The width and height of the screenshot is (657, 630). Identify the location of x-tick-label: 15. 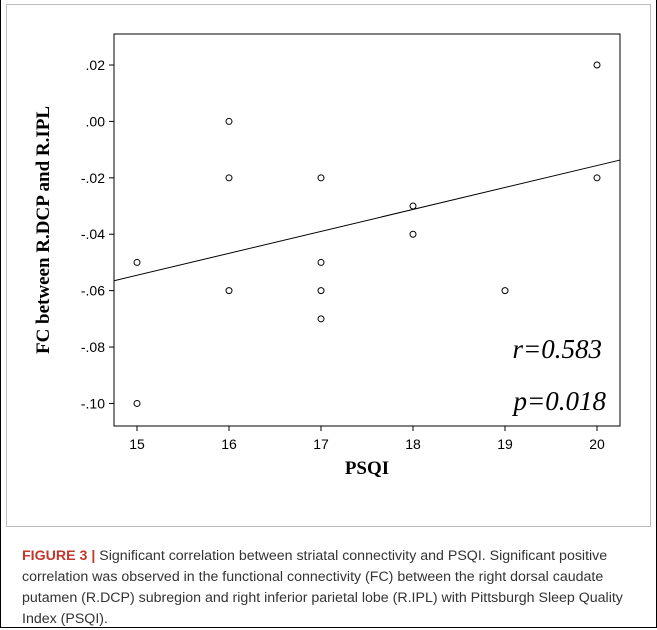
(137, 444).